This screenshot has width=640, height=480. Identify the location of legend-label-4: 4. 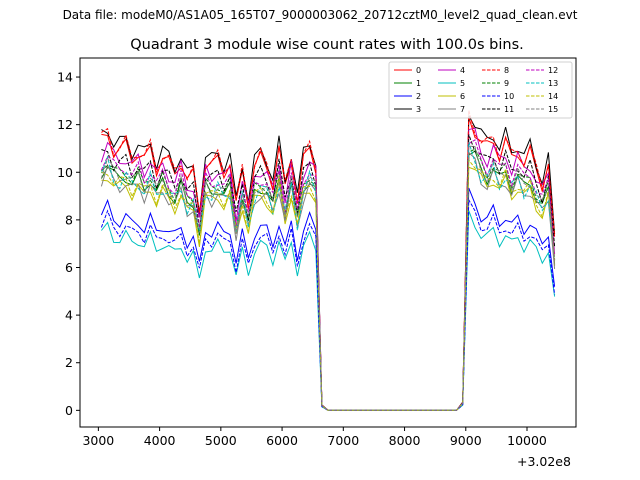
(462, 70).